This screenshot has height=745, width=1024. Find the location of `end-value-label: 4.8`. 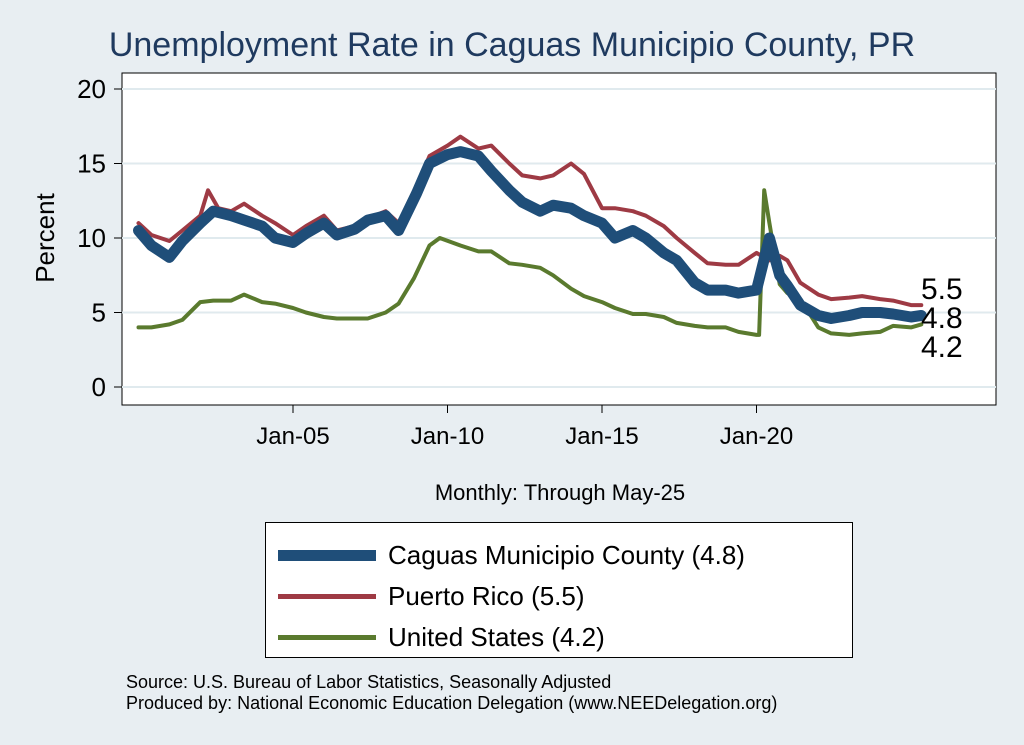

end-value-label: 4.8 is located at coordinates (942, 318).